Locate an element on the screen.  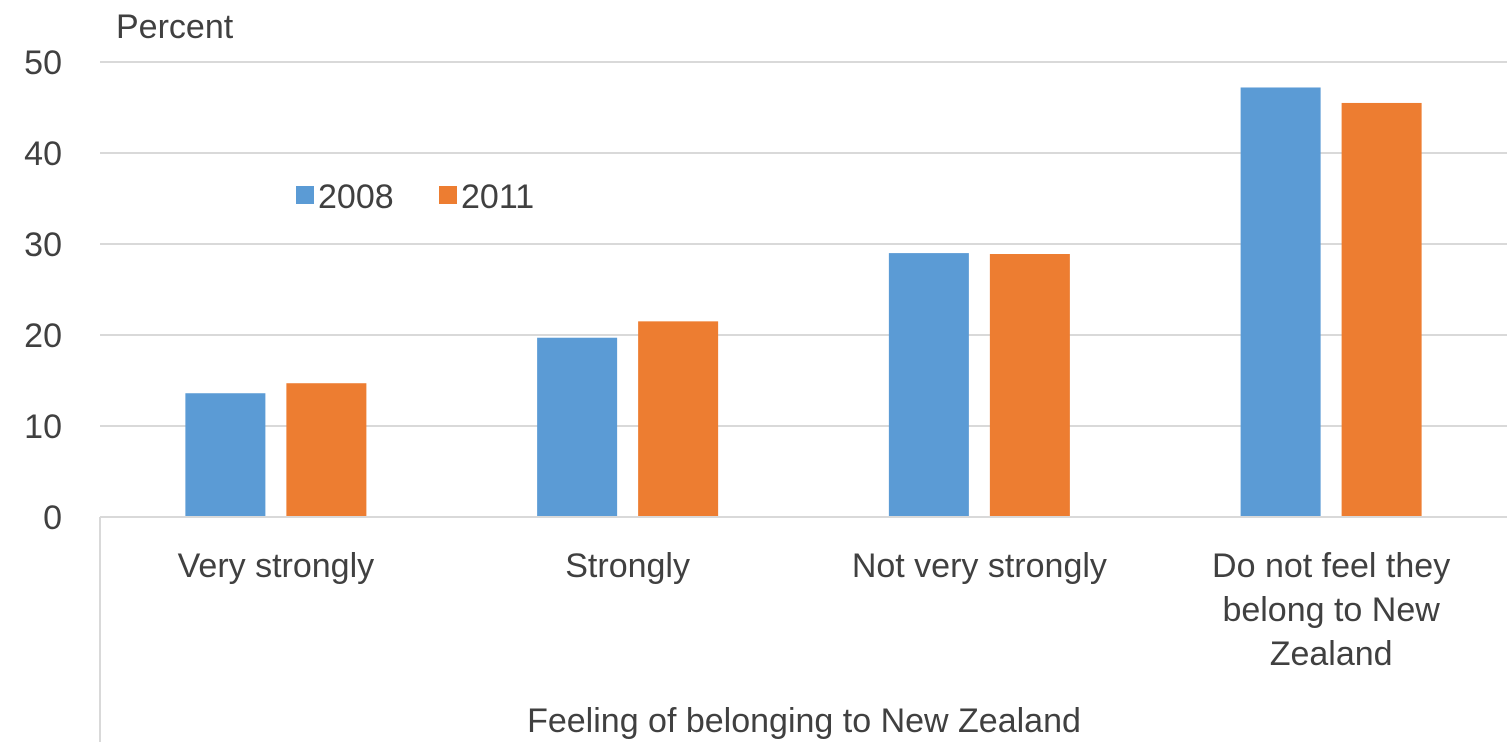
y-tick-label: 0 is located at coordinates (52, 518).